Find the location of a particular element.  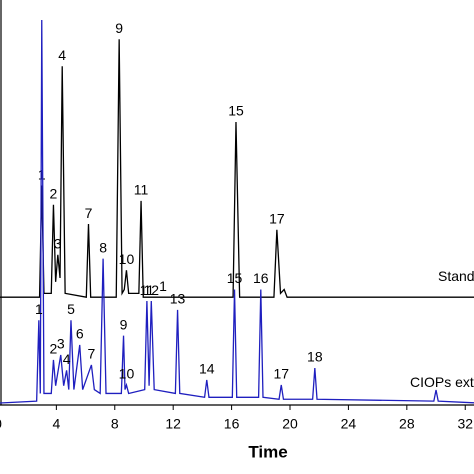

peak-label: 14 is located at coordinates (207, 369).